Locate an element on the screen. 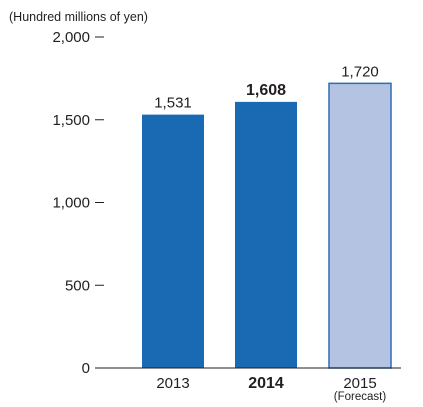  y-tick-label: 0 is located at coordinates (86, 368).